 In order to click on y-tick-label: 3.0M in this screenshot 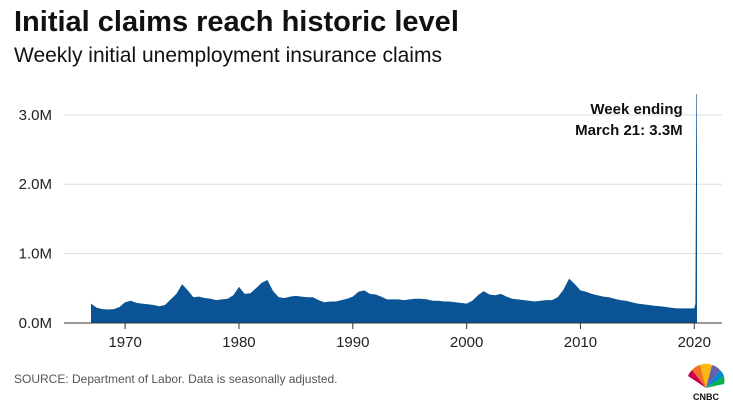, I will do `click(35, 115)`.